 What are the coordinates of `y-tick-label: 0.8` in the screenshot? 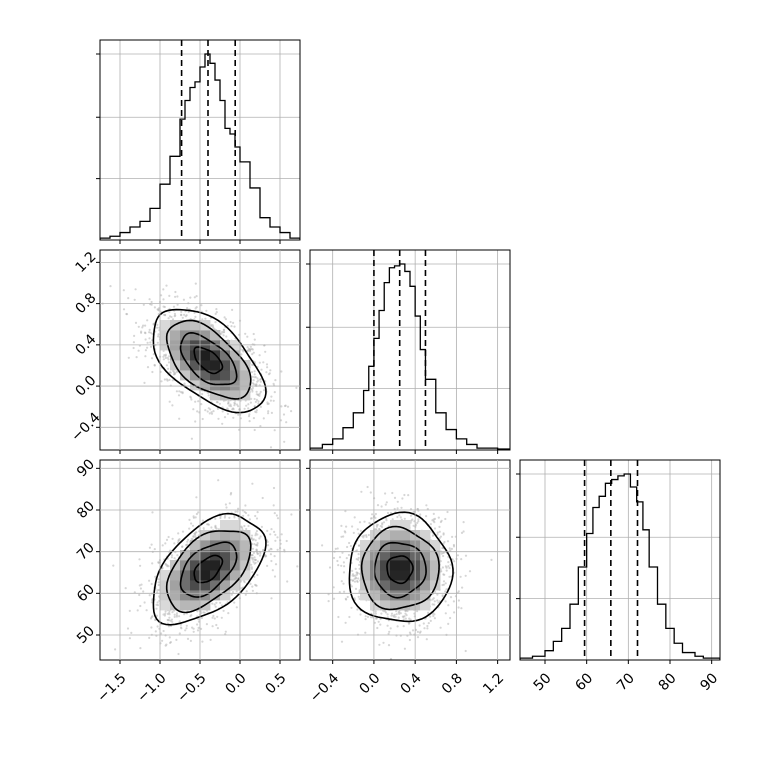 It's located at (85, 303).